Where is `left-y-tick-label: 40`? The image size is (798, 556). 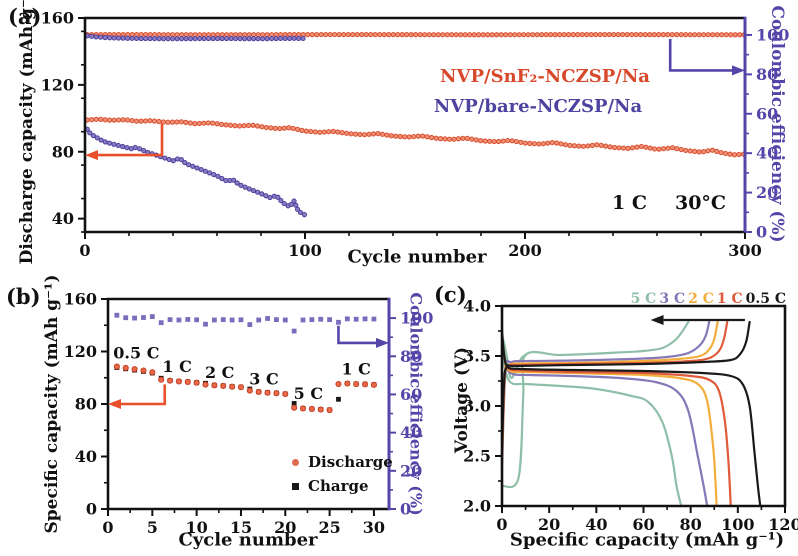 left-y-tick-label: 40 is located at coordinates (86, 456).